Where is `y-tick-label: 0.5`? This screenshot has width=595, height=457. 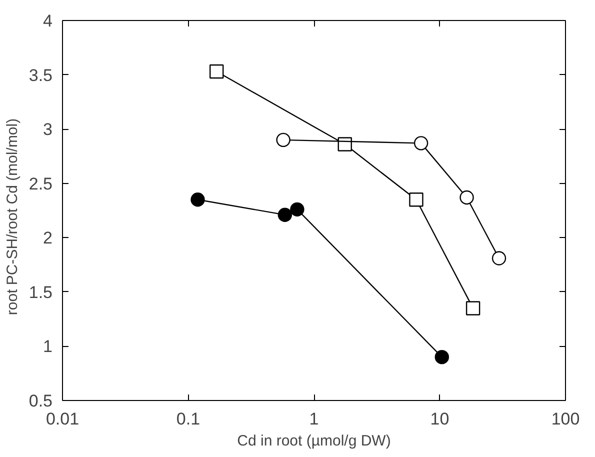 y-tick-label: 0.5 is located at coordinates (40, 401).